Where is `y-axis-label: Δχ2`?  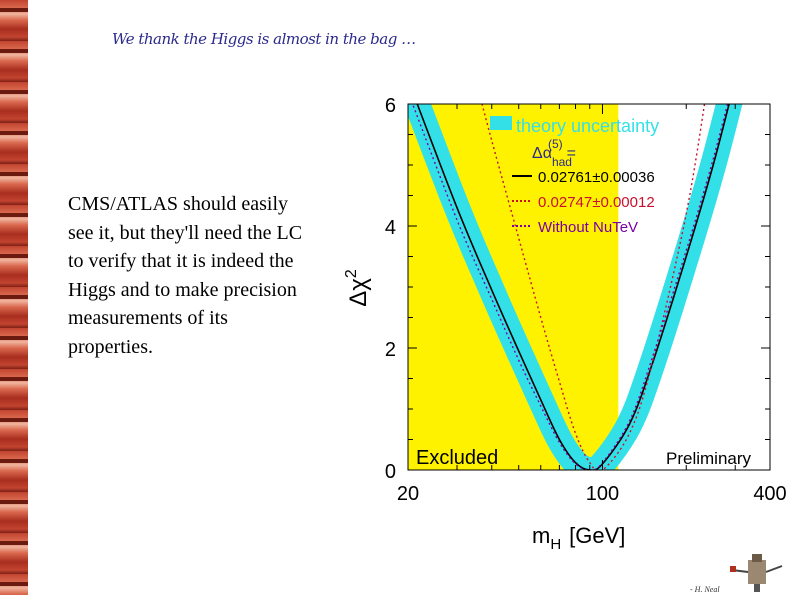 y-axis-label: Δχ2 is located at coordinates (357, 288).